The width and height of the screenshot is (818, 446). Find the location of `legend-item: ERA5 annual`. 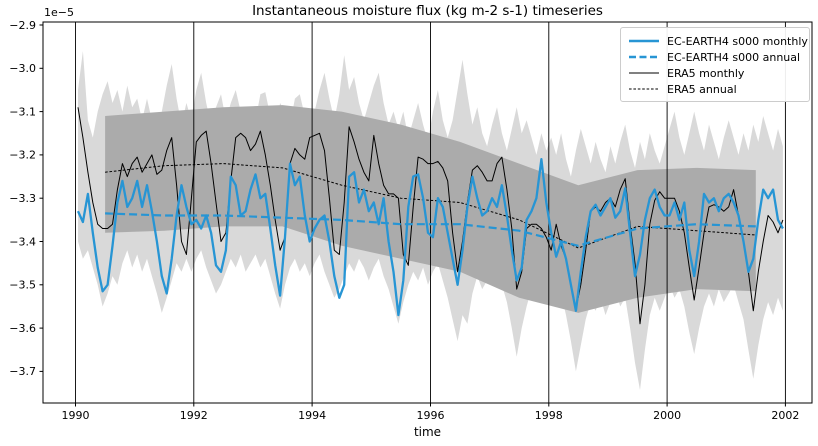

legend-item: ERA5 annual is located at coordinates (715, 89).